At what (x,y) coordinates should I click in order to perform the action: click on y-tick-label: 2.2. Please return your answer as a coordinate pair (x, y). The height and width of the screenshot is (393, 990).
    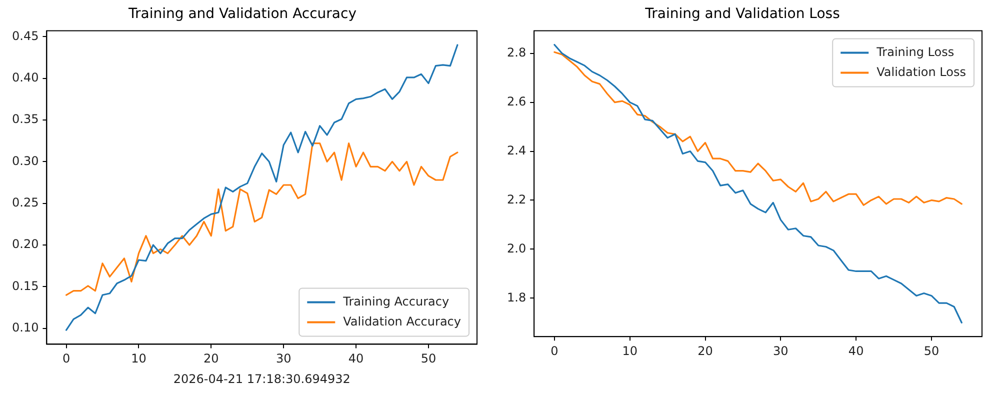
    Looking at the image, I should click on (516, 199).